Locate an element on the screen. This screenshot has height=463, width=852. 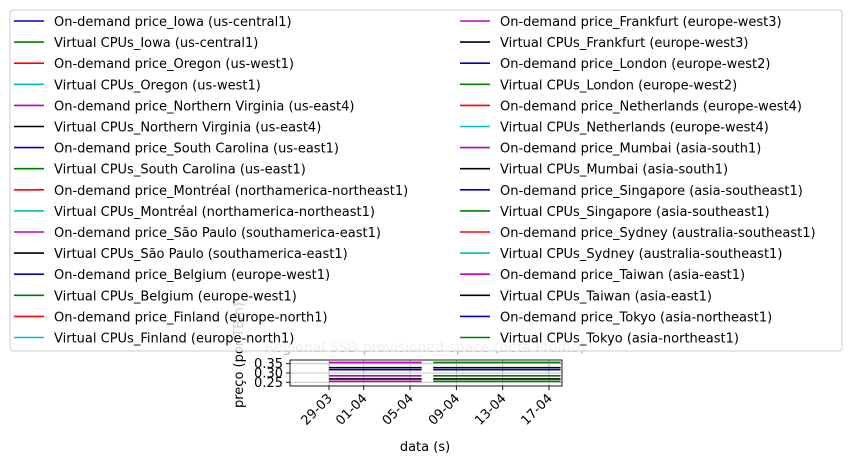
legend-label: Virtual CPUs_Mumbai (asia-south1) is located at coordinates (614, 170).